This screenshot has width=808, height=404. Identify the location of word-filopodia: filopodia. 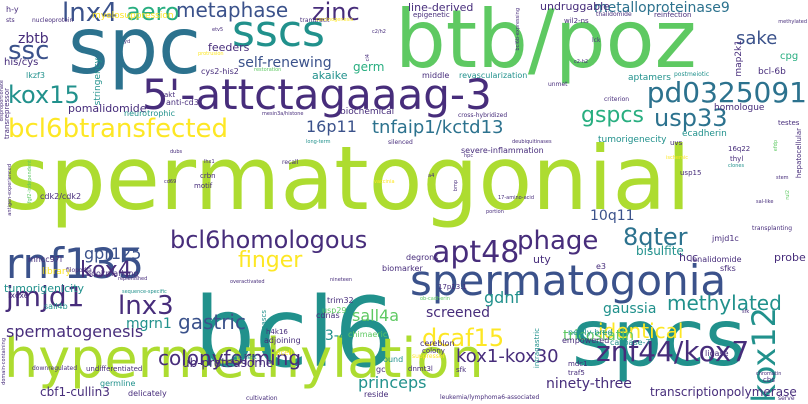
(79, 270).